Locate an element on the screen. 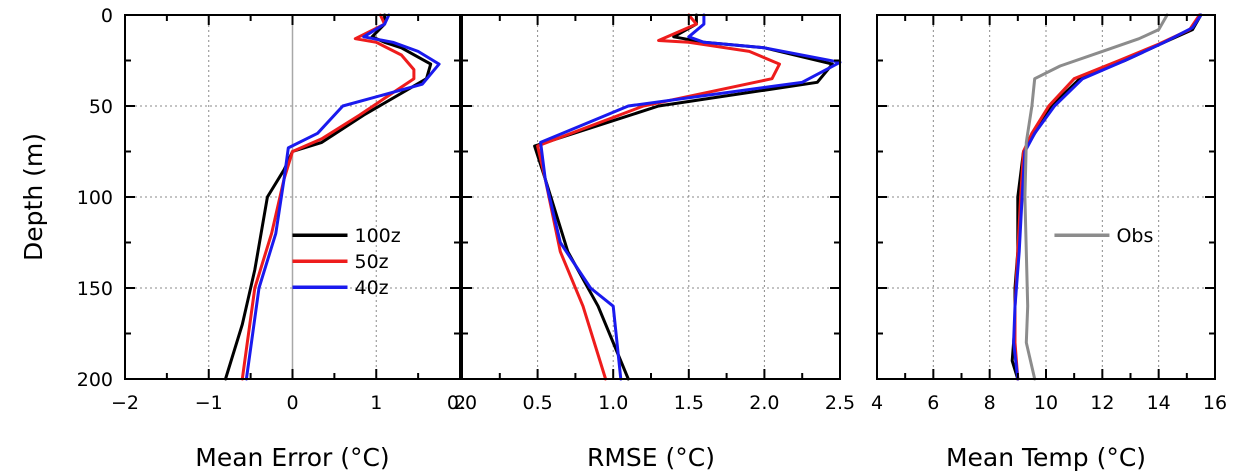 The width and height of the screenshot is (1239, 475). x-tick-label: 12 is located at coordinates (1102, 403).